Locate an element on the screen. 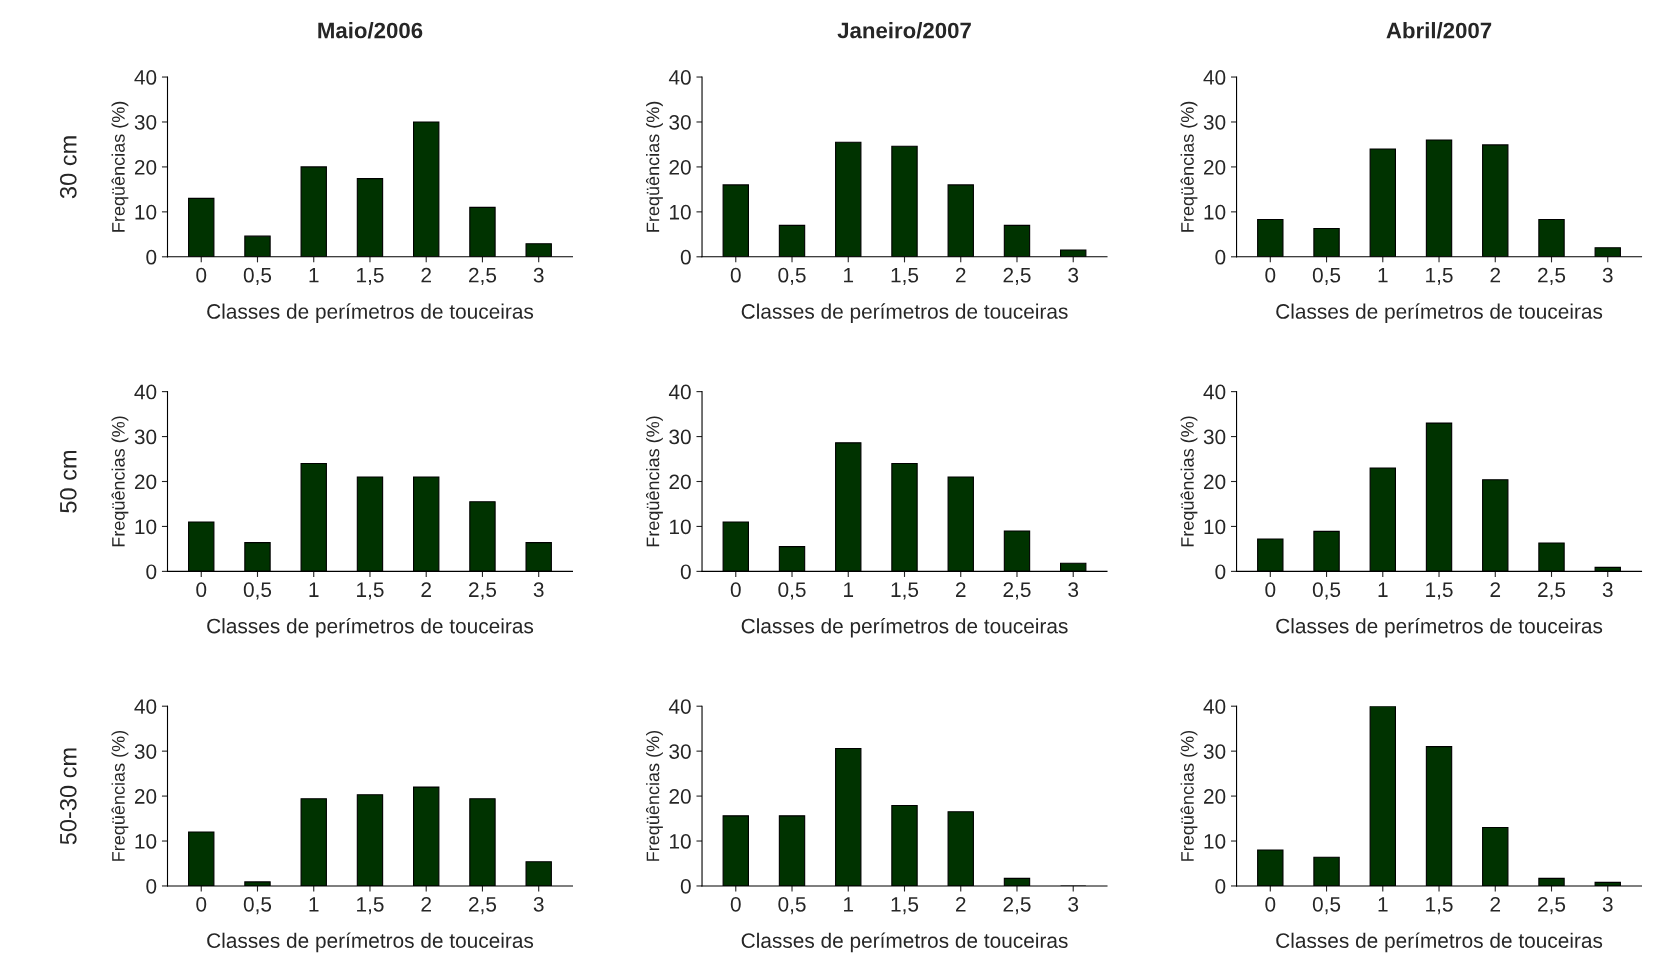 The width and height of the screenshot is (1675, 963). chart-title: Janeiro/2007 is located at coordinates (904, 30).